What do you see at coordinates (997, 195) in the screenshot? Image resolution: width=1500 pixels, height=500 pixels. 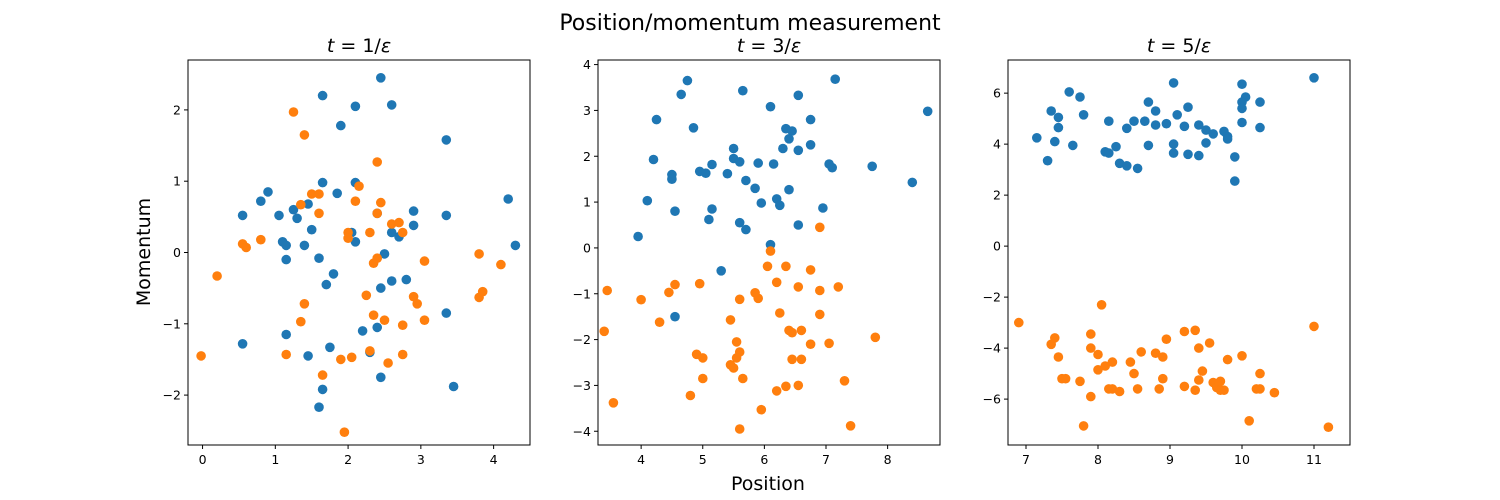 I see `y-tick-label: 2` at bounding box center [997, 195].